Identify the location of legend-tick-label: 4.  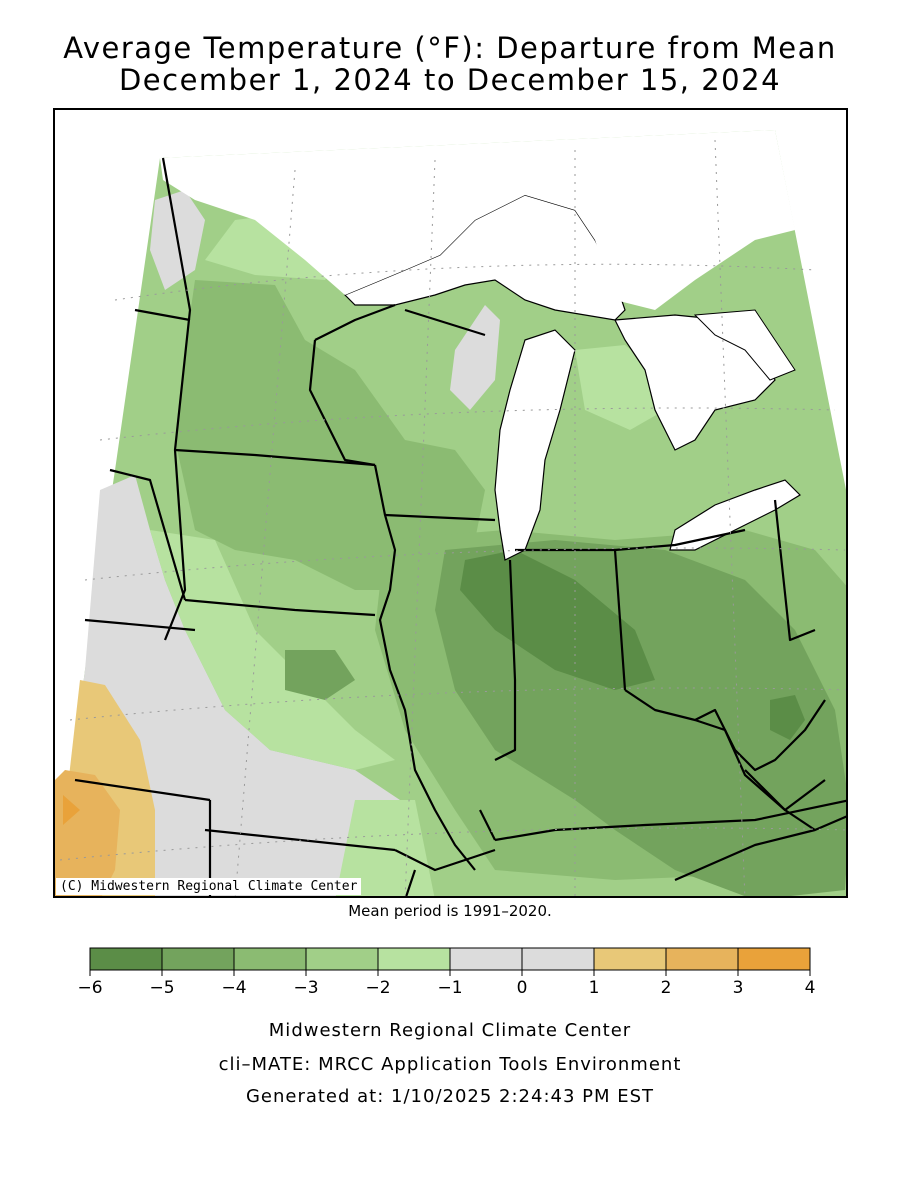
(810, 988).